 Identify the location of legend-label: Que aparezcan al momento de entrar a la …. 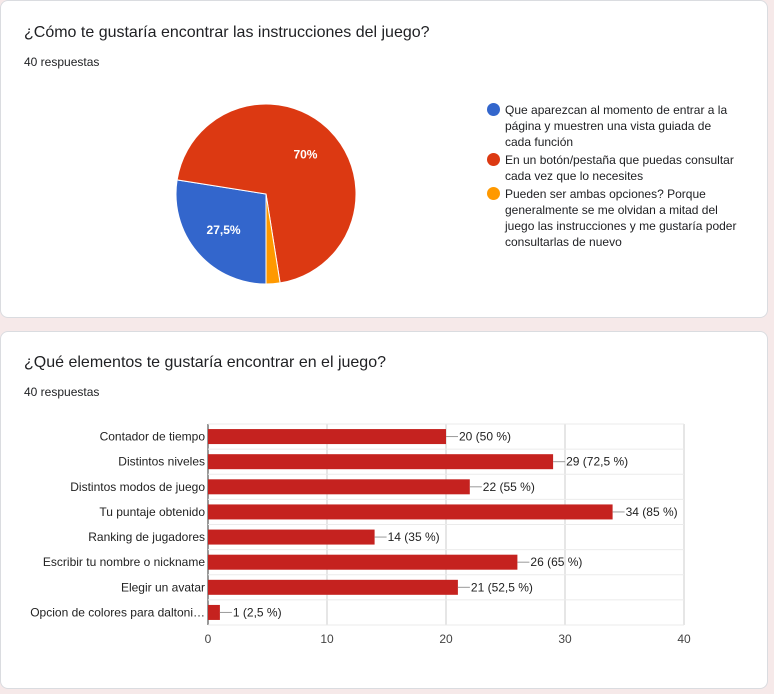
(616, 126).